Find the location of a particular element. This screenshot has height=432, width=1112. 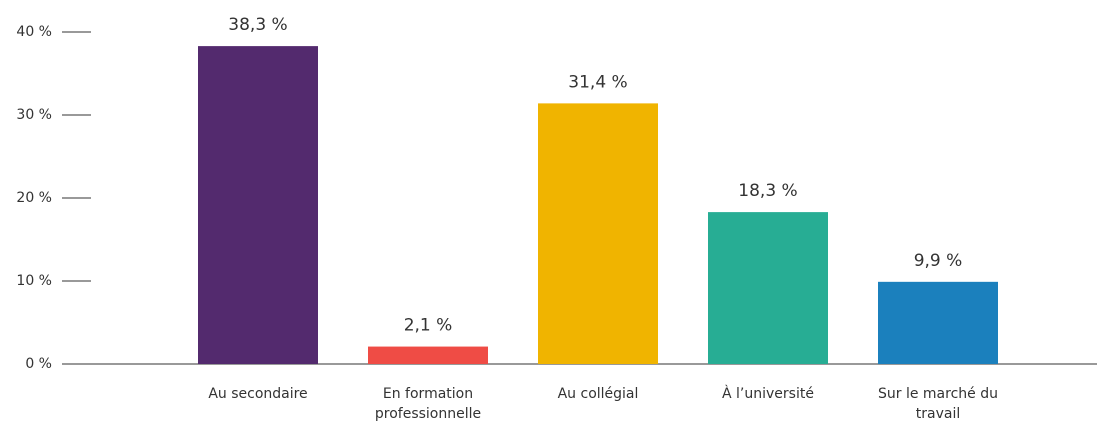

x-tick-label: À l’université is located at coordinates (768, 394).